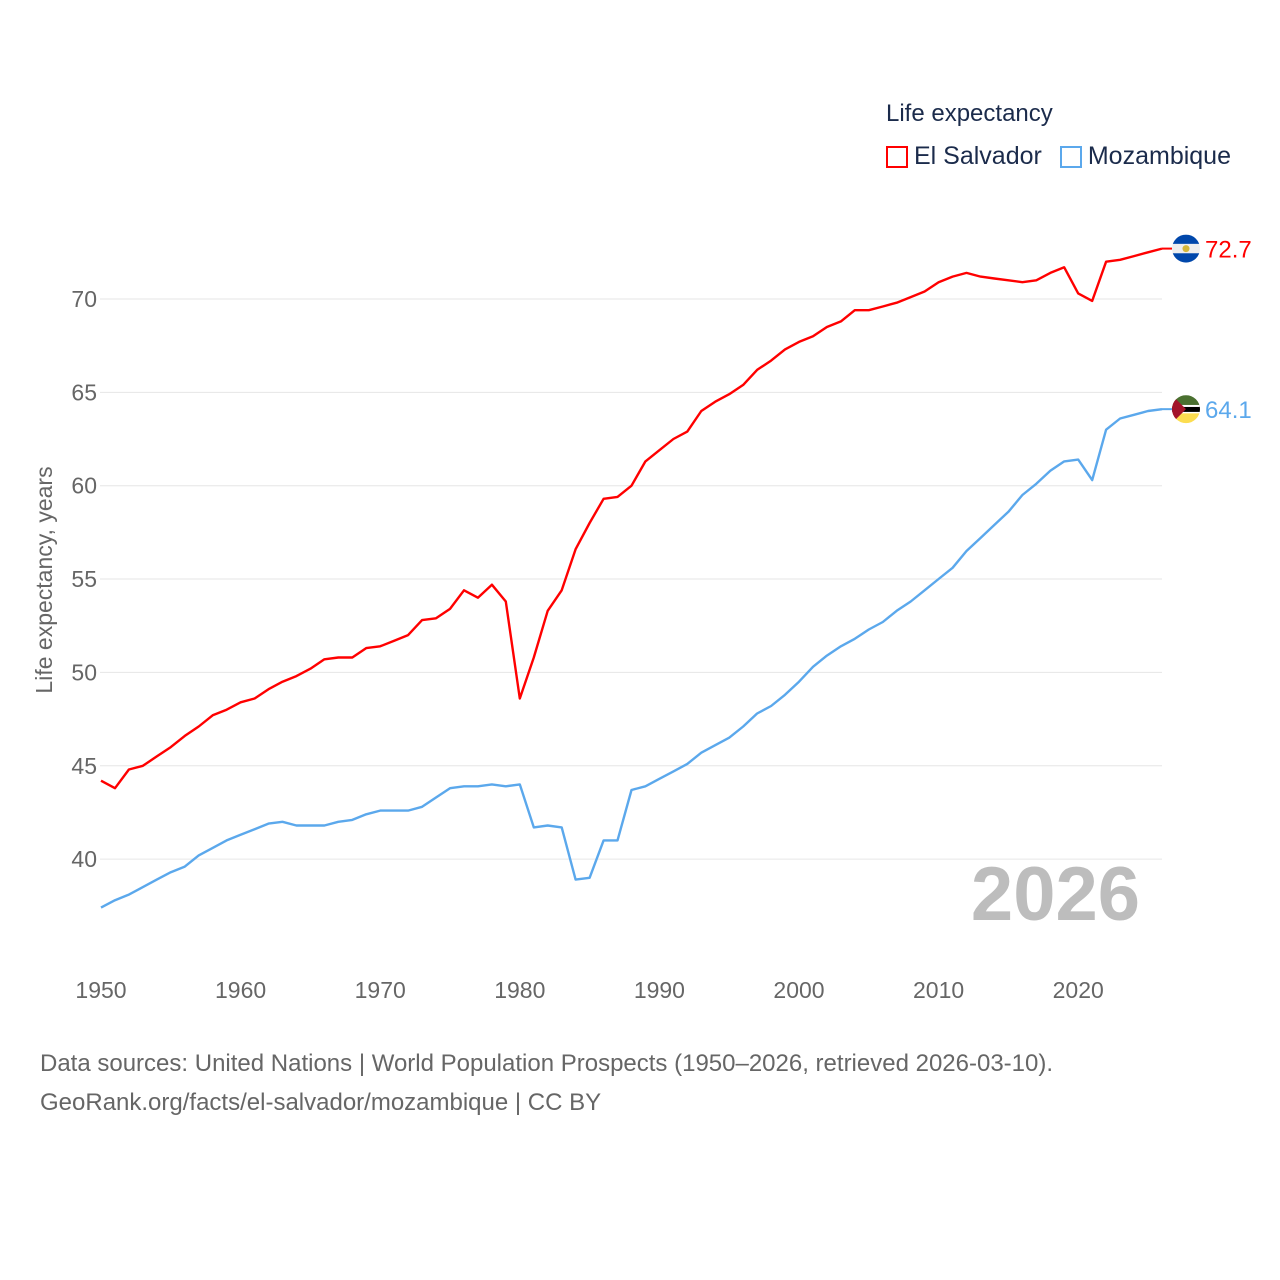 The width and height of the screenshot is (1280, 1280). I want to click on legend-swatch-el-salvador, so click(897, 156).